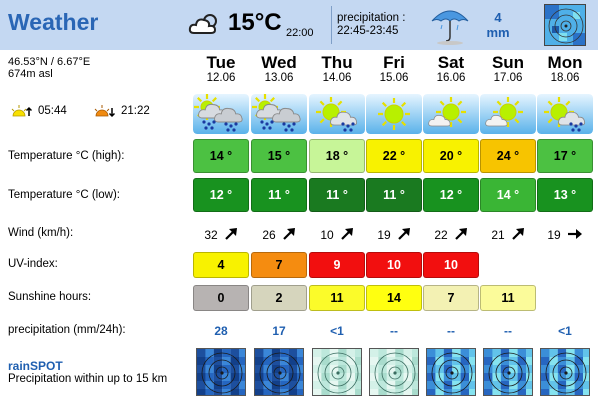 This screenshot has width=598, height=401. I want to click on day-header: Thu 14.06, so click(337, 69).